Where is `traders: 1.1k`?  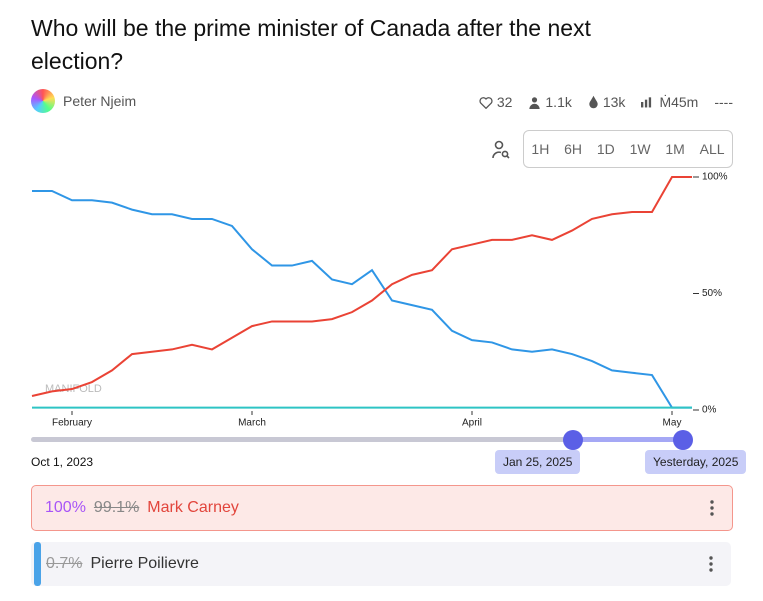
traders: 1.1k is located at coordinates (550, 102).